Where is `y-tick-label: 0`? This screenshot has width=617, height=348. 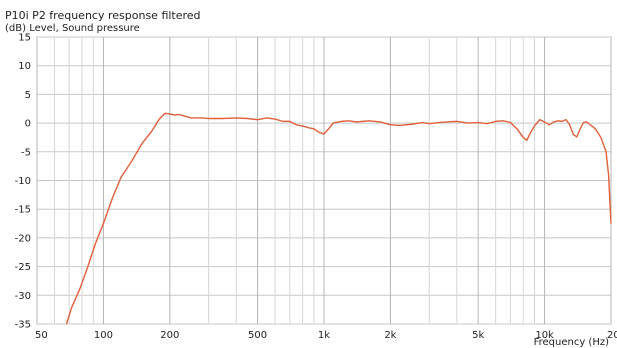 y-tick-label: 0 is located at coordinates (28, 124).